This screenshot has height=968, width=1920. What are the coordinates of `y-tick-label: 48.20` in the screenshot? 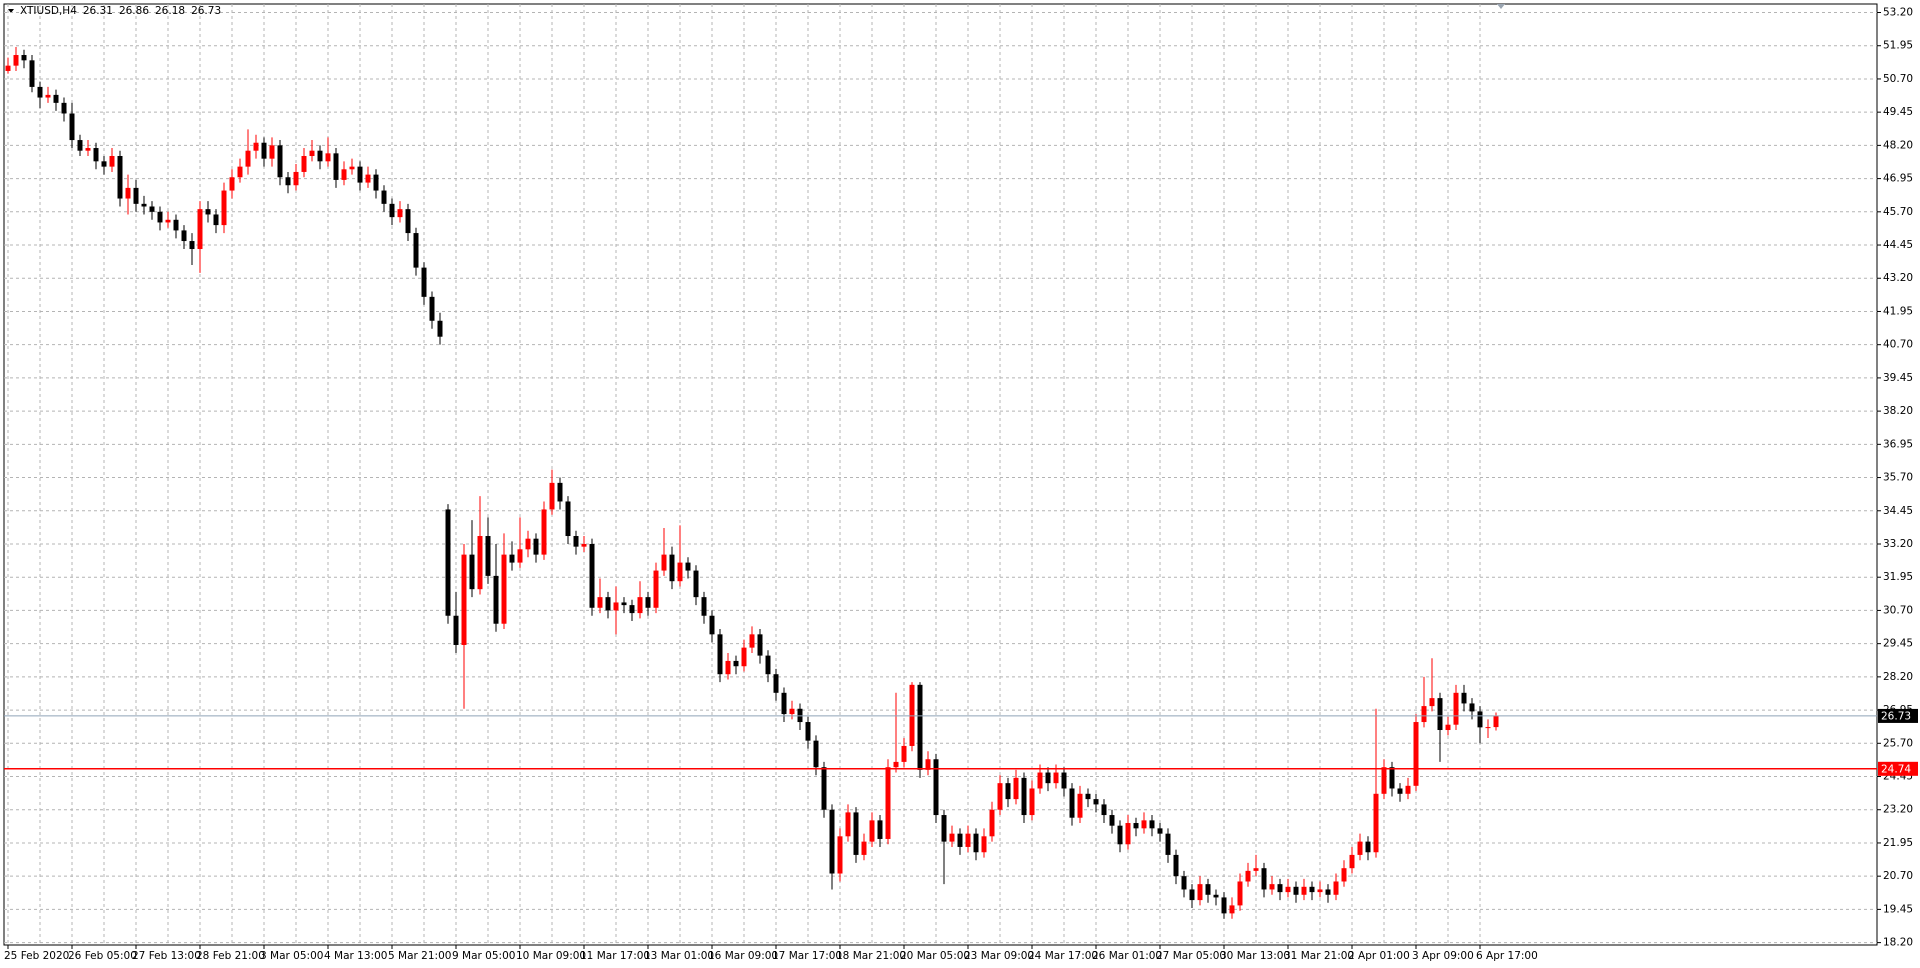 It's located at (1898, 145).